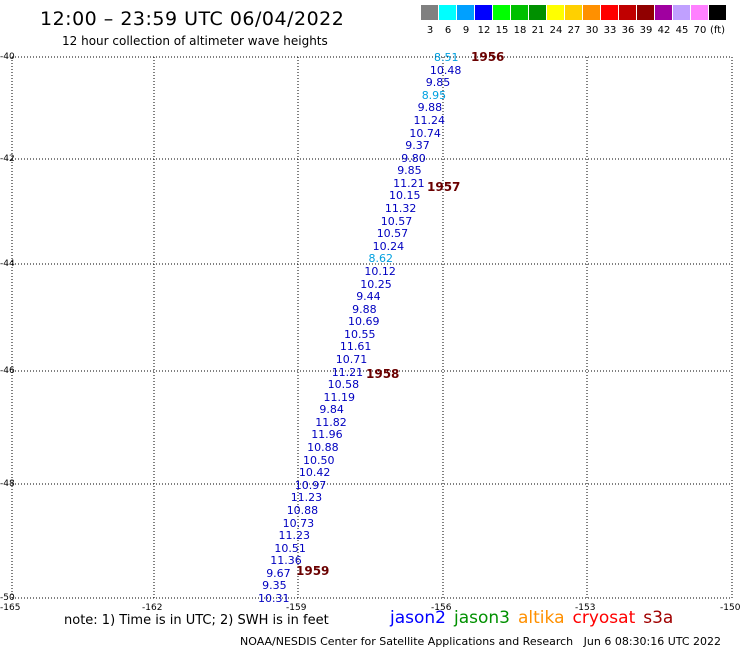 This screenshot has height=650, width=740. I want to click on wave-height-value: 10.42, so click(314, 473).